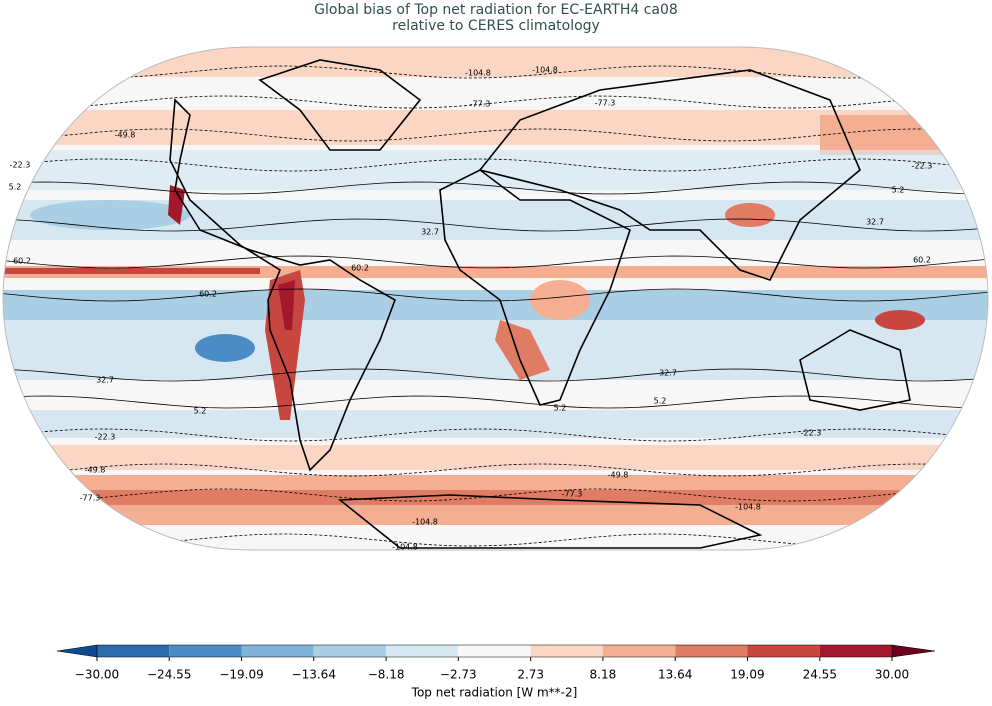  What do you see at coordinates (603, 675) in the screenshot?
I see `colorbar-tick-label: 8.18` at bounding box center [603, 675].